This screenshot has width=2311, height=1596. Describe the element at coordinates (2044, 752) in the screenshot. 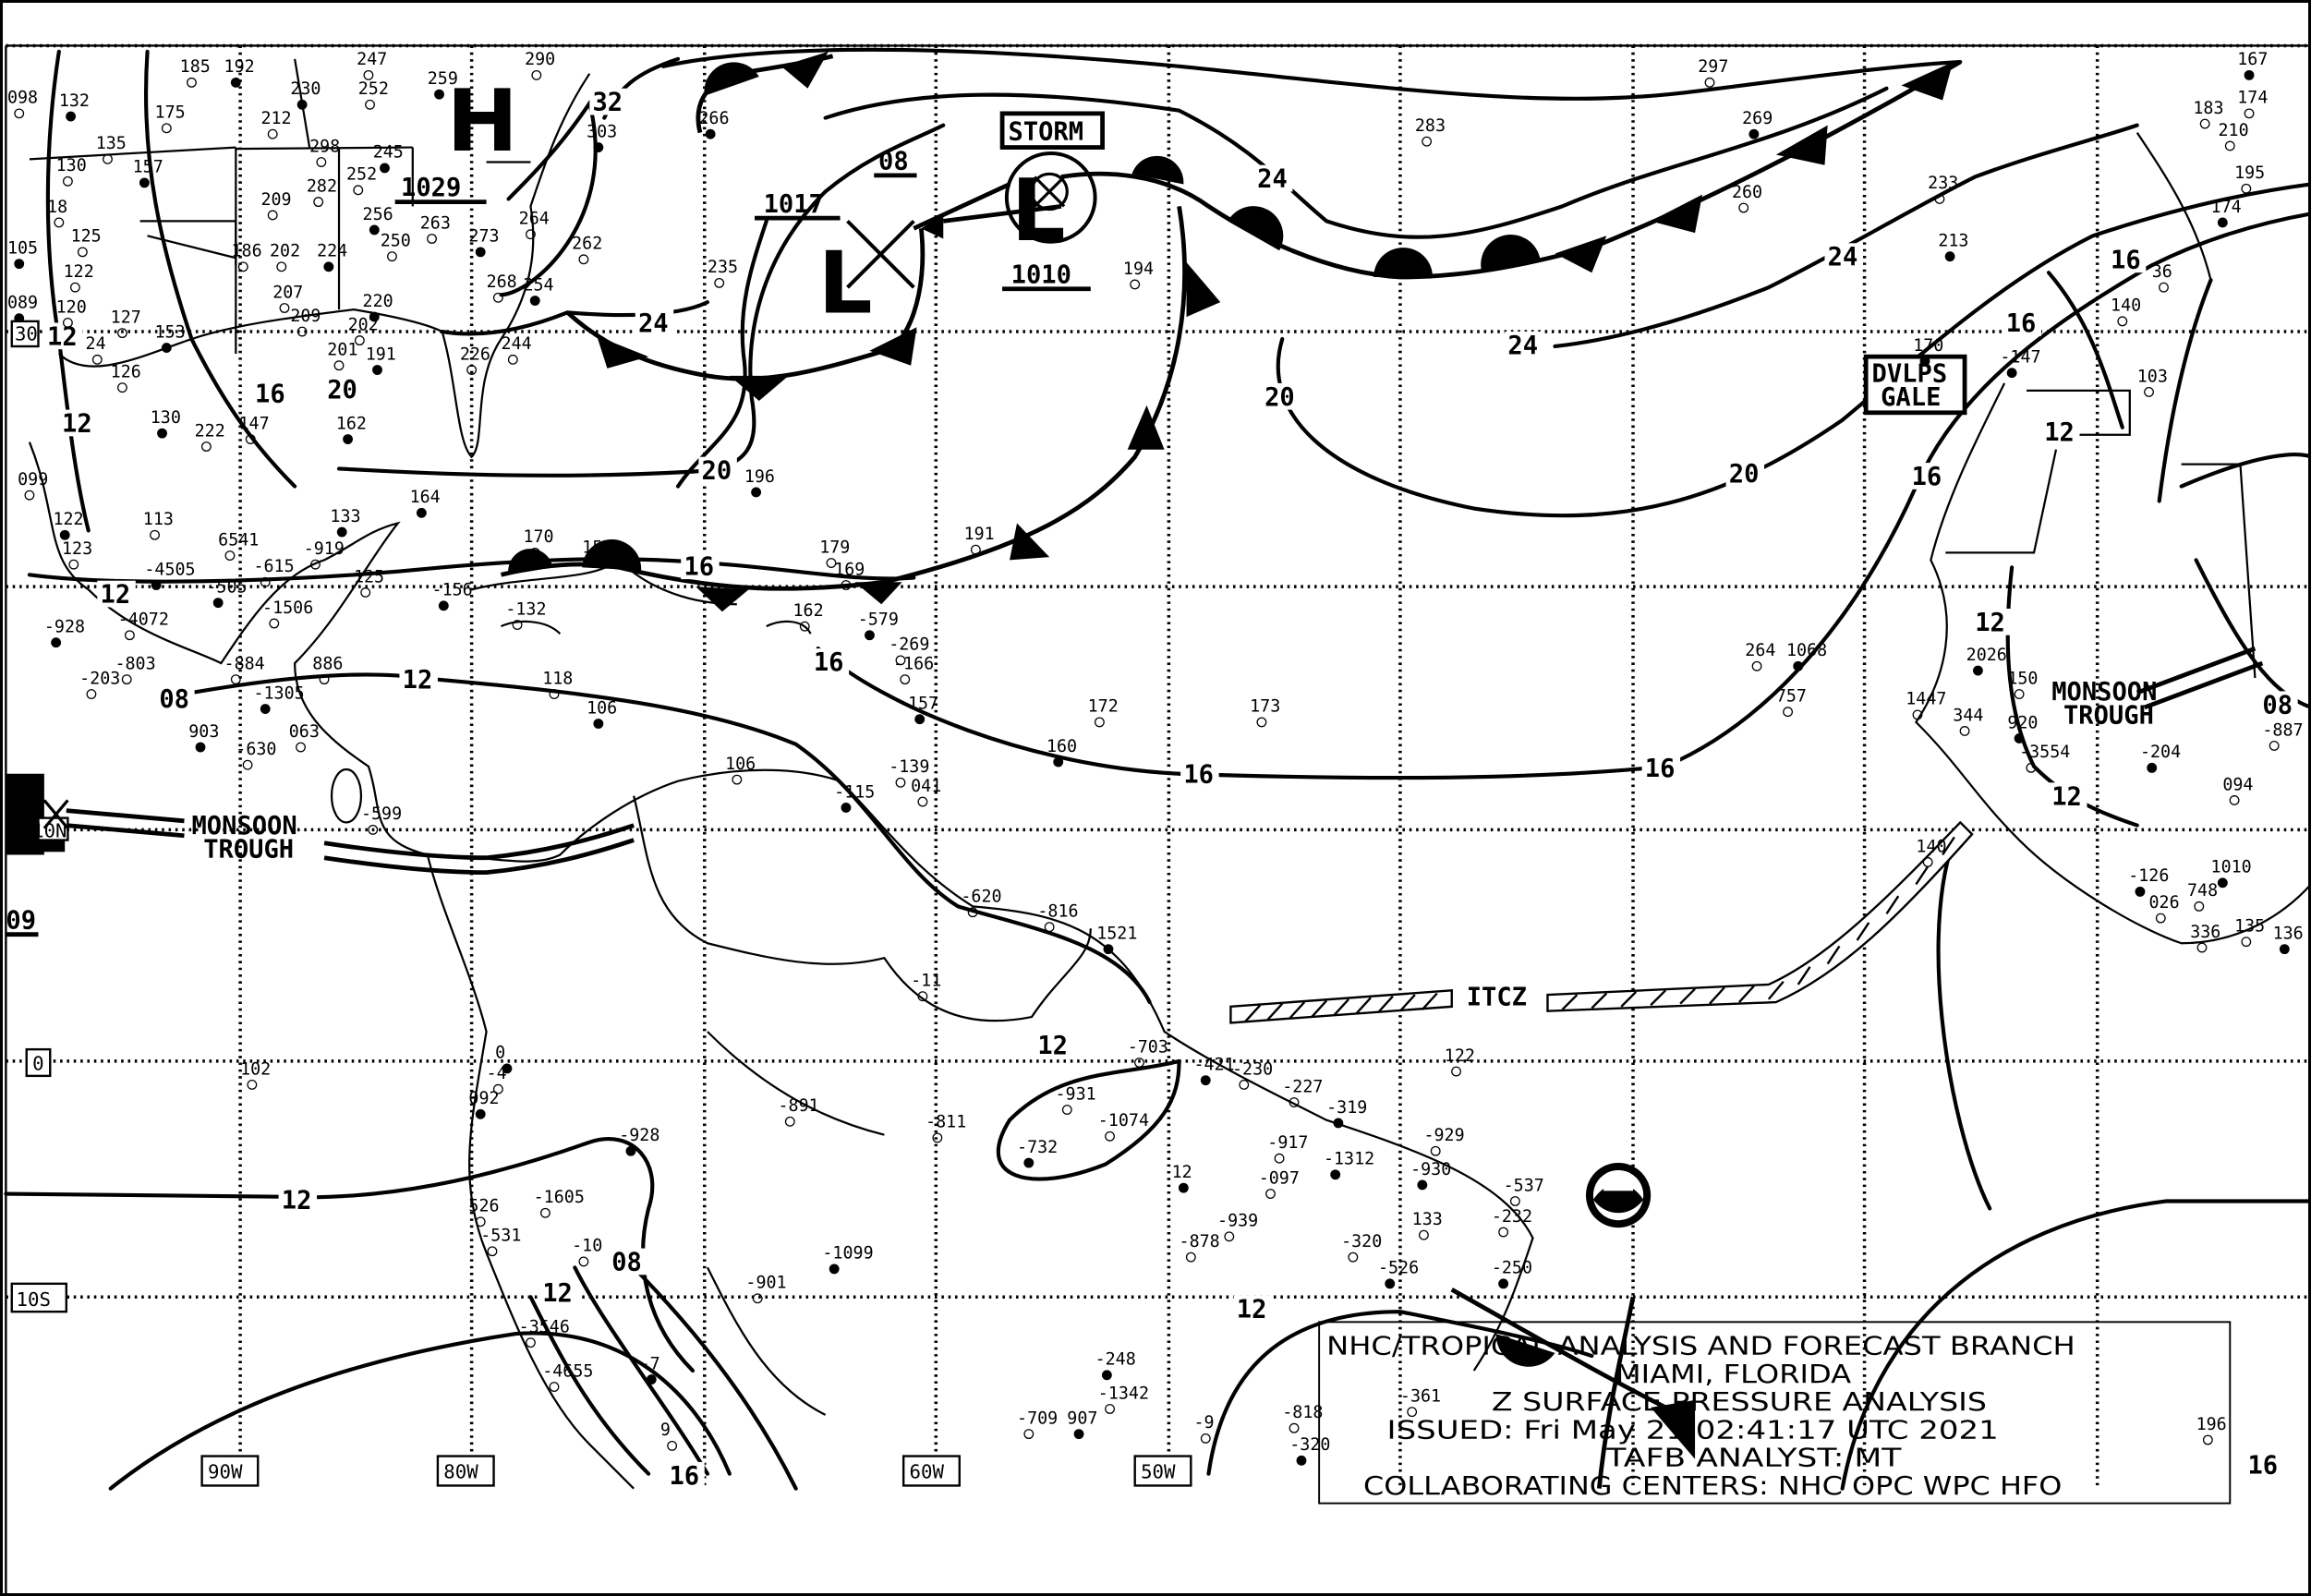

I see `station-value: -3554` at that location.